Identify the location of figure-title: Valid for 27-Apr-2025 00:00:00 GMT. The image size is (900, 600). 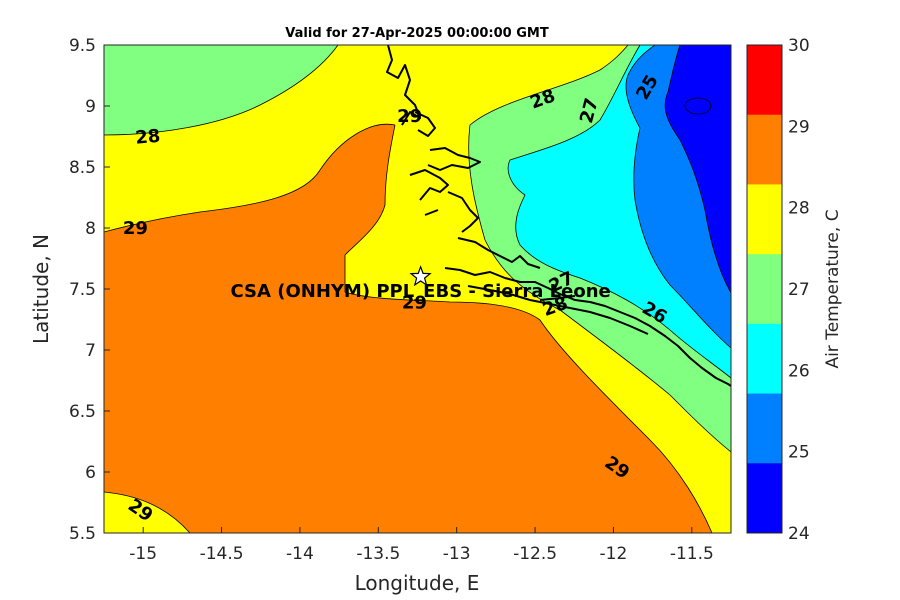
(417, 33).